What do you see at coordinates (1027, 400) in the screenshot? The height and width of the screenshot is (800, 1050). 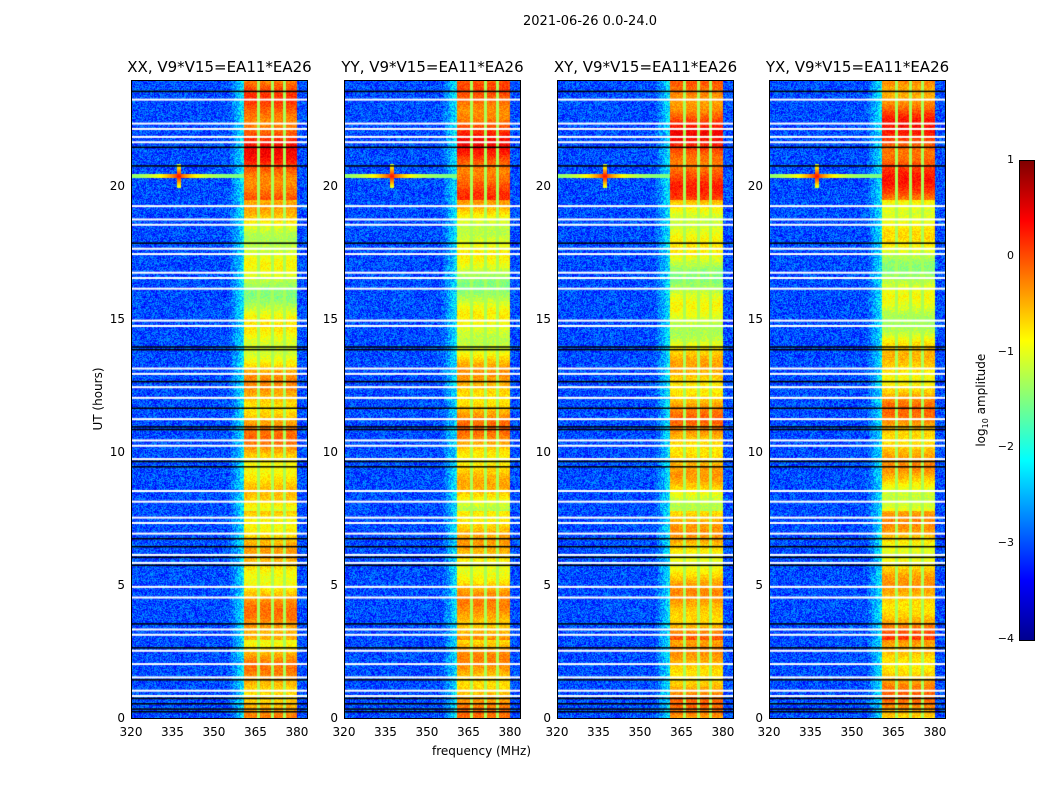 I see `colorbar` at bounding box center [1027, 400].